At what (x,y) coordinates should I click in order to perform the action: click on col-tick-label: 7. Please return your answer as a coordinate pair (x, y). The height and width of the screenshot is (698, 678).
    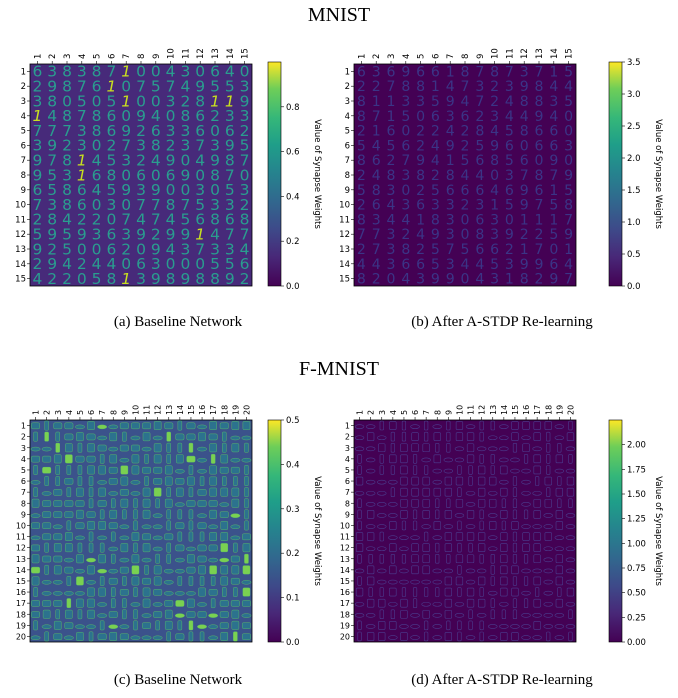
    Looking at the image, I should click on (127, 56).